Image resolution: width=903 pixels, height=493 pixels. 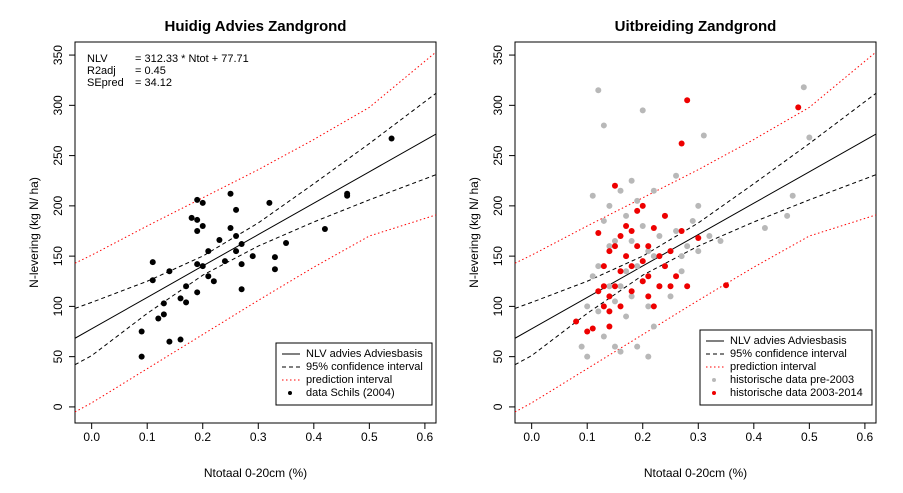 I want to click on chart-title: Huidig Advies Zandgrond, so click(x=256, y=26).